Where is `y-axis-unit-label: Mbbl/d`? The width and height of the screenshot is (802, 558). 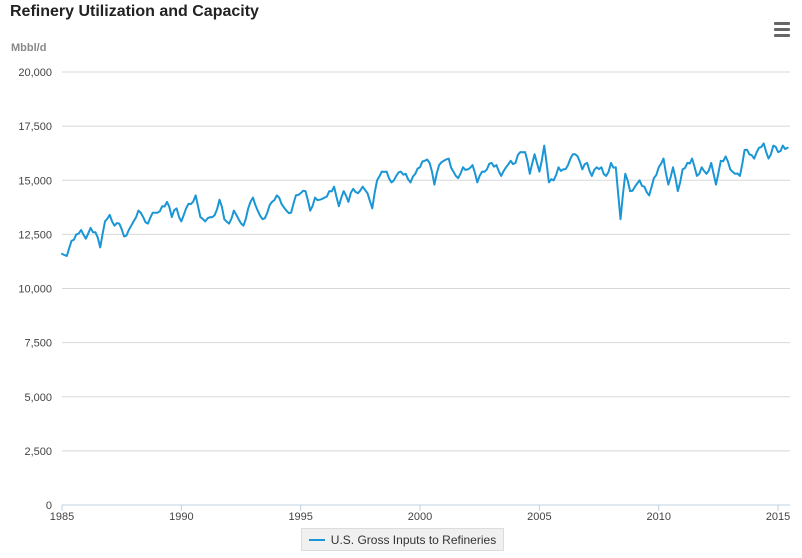
y-axis-unit-label: Mbbl/d is located at coordinates (29, 48).